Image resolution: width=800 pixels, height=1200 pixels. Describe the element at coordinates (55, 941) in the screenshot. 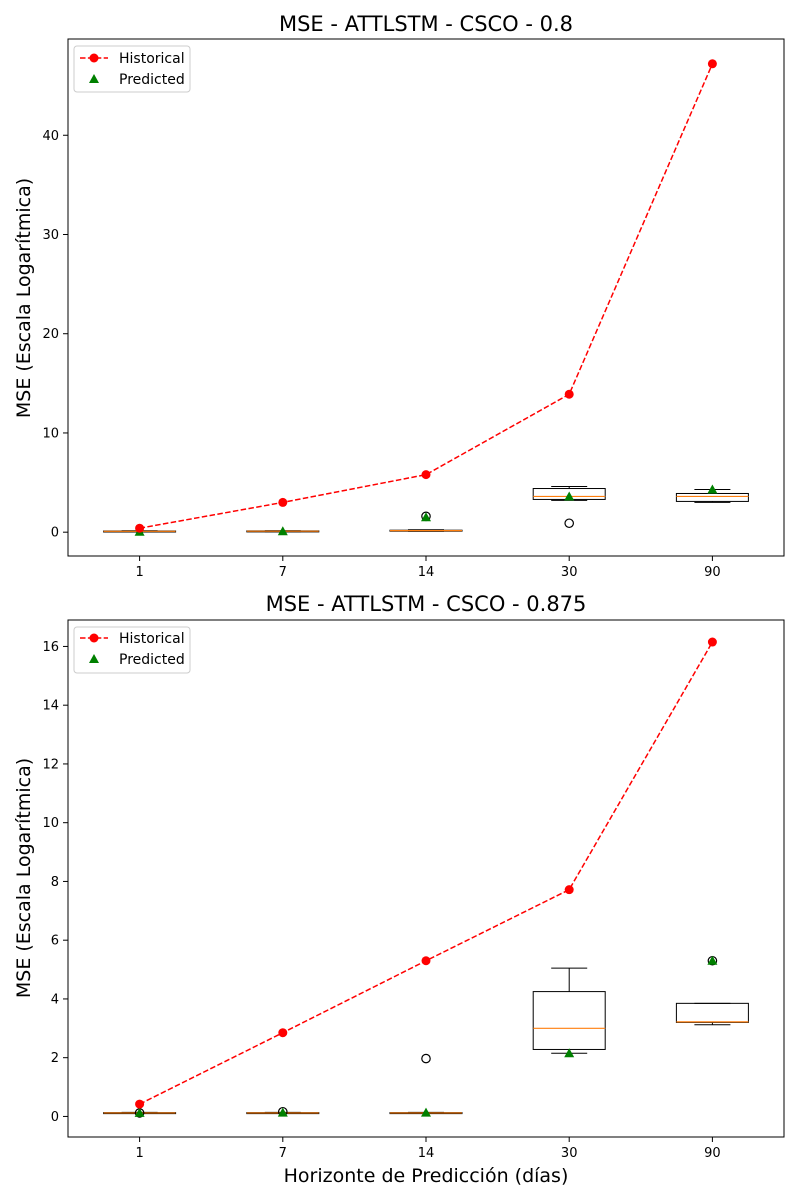

I see `y-tick-label: 6` at that location.